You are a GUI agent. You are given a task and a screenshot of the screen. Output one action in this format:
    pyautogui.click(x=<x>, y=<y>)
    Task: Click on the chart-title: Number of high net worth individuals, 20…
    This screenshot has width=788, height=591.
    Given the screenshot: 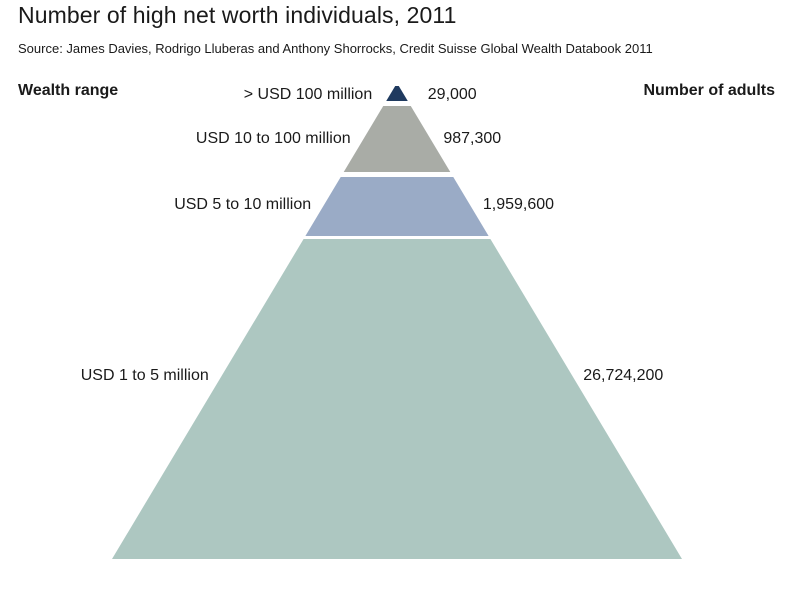 What is the action you would take?
    pyautogui.click(x=237, y=15)
    